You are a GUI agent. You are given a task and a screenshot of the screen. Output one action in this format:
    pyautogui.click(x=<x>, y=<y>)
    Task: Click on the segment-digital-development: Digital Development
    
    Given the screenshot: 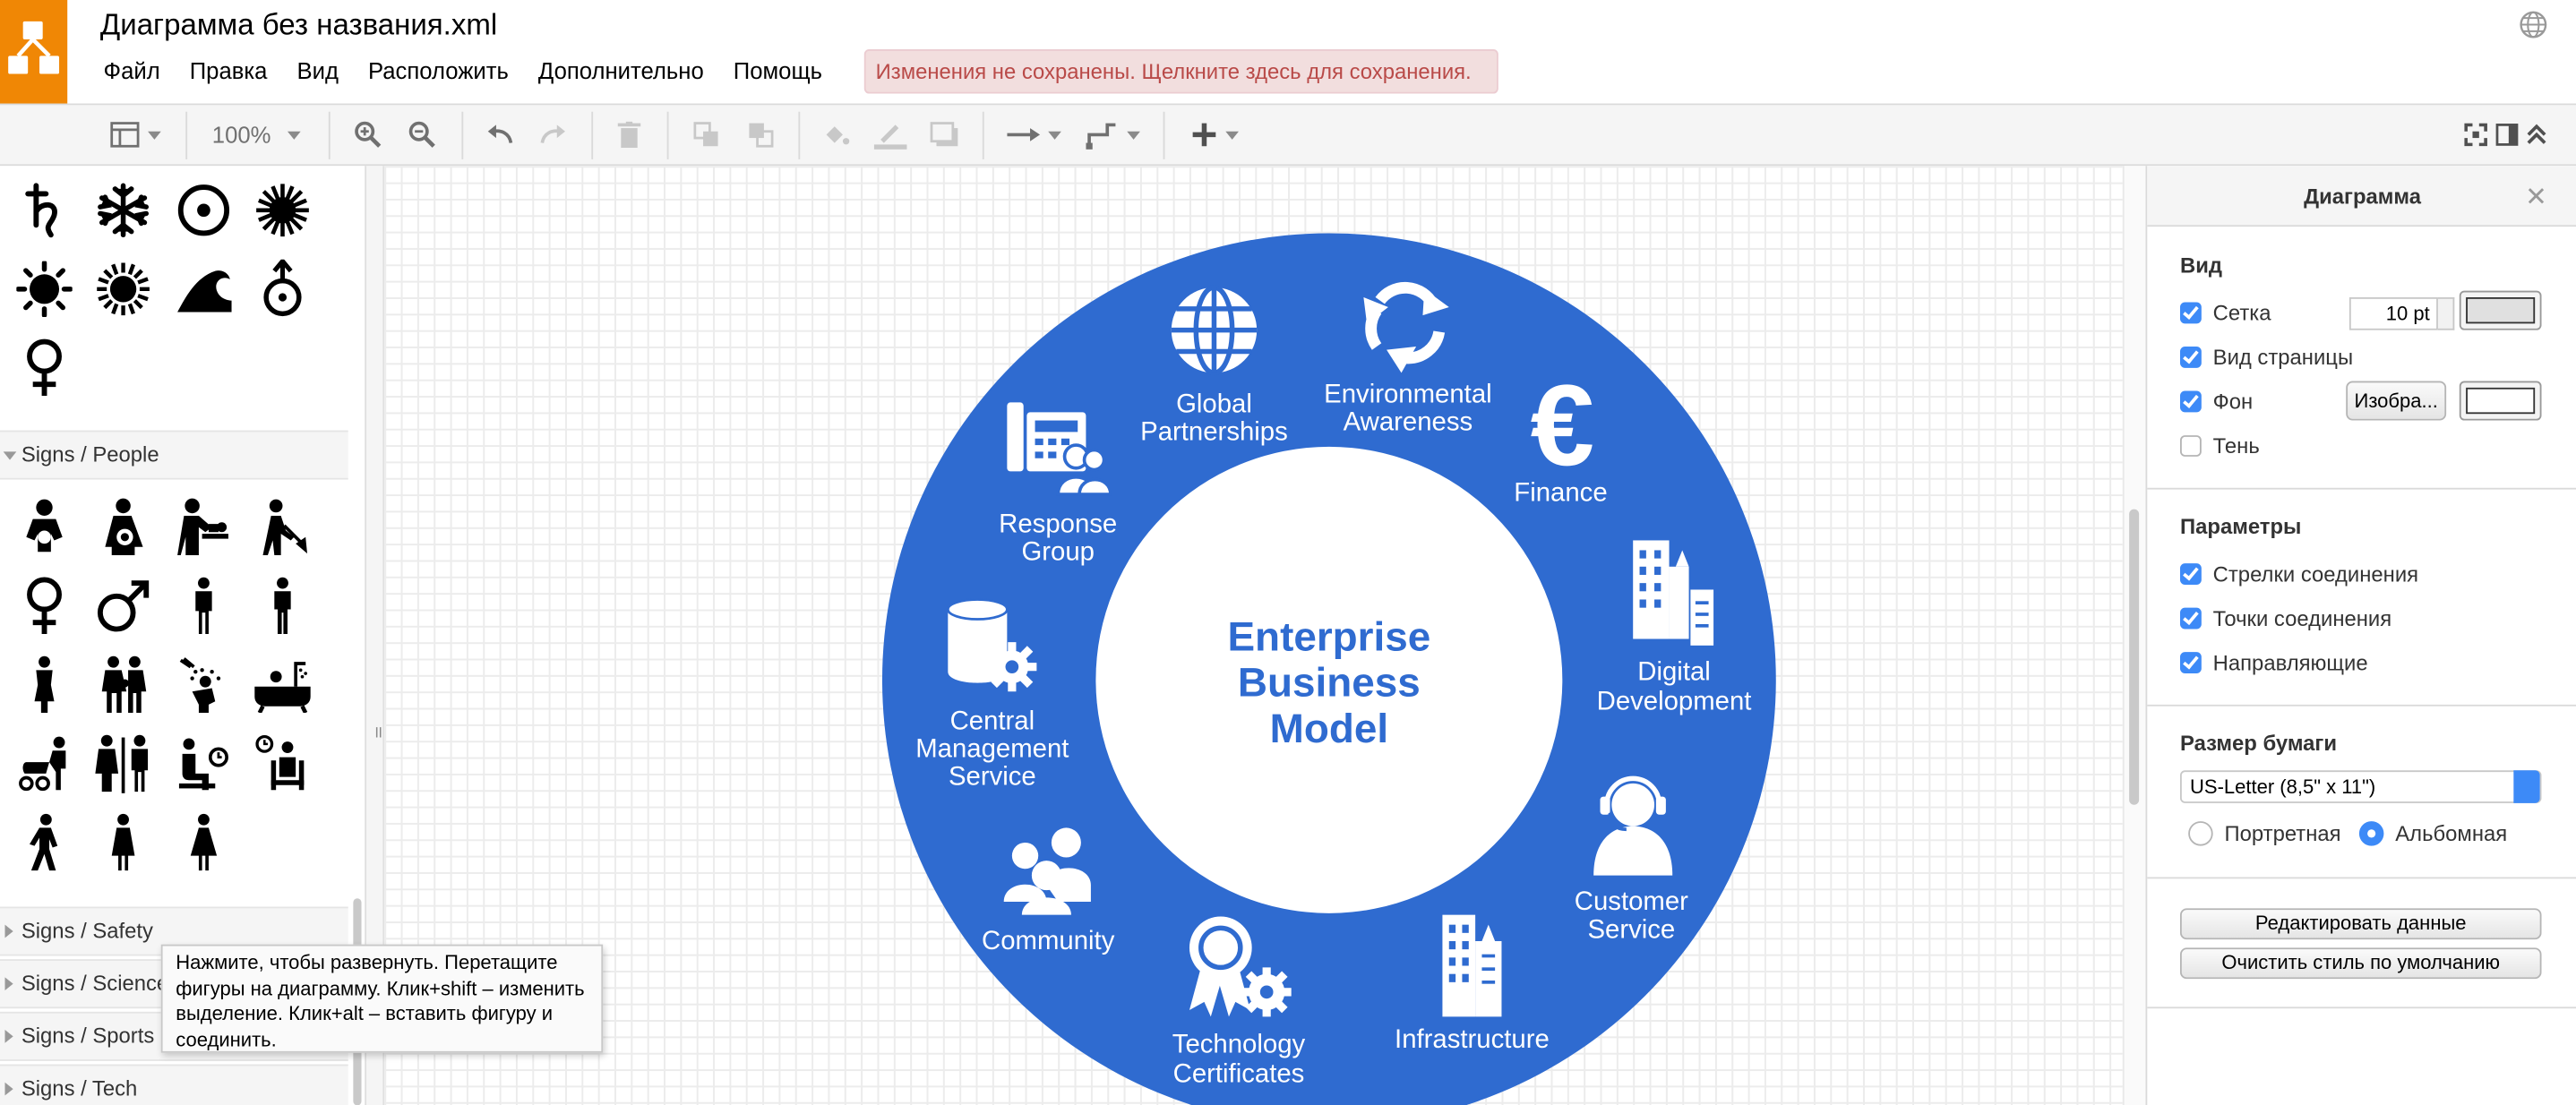 What is the action you would take?
    pyautogui.click(x=1674, y=628)
    